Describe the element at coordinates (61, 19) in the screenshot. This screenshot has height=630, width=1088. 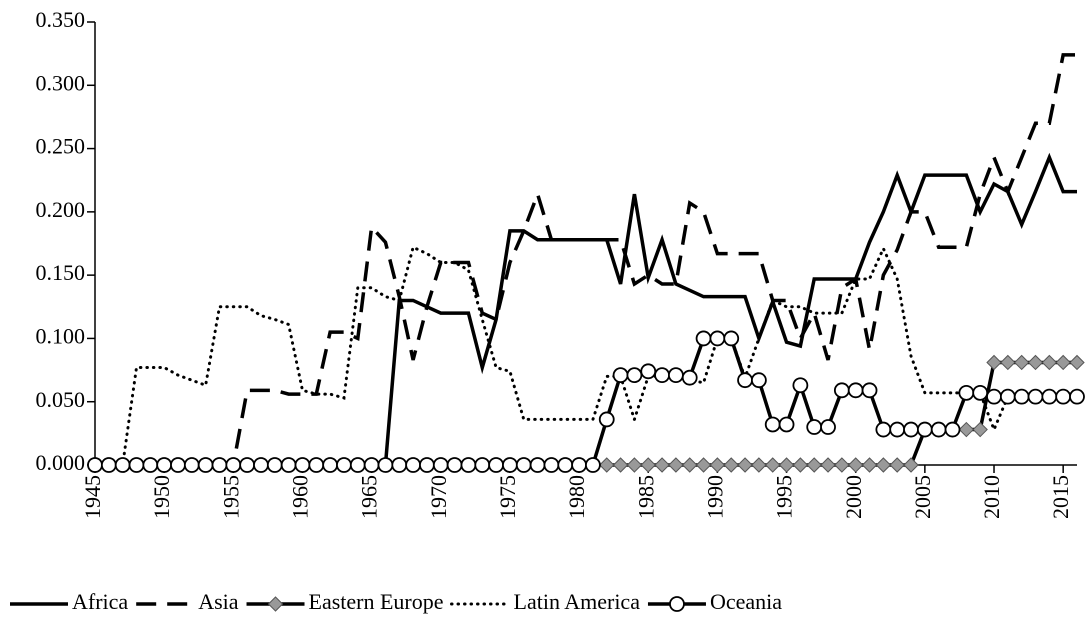
I see `y-tick-label: 0.350` at that location.